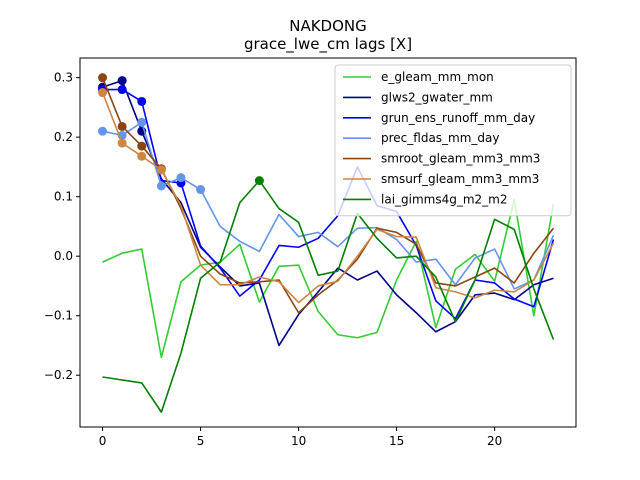 The height and width of the screenshot is (480, 640). What do you see at coordinates (437, 97) in the screenshot?
I see `legend-label: glws2_gwater_mm` at bounding box center [437, 97].